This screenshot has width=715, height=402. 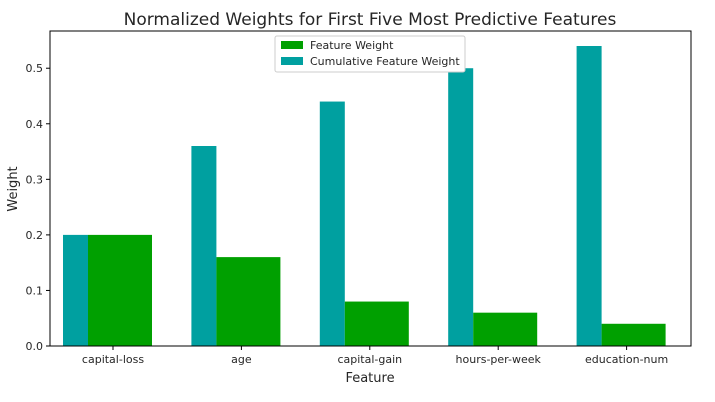 I want to click on x-tick-label: capital-loss, so click(x=113, y=359).